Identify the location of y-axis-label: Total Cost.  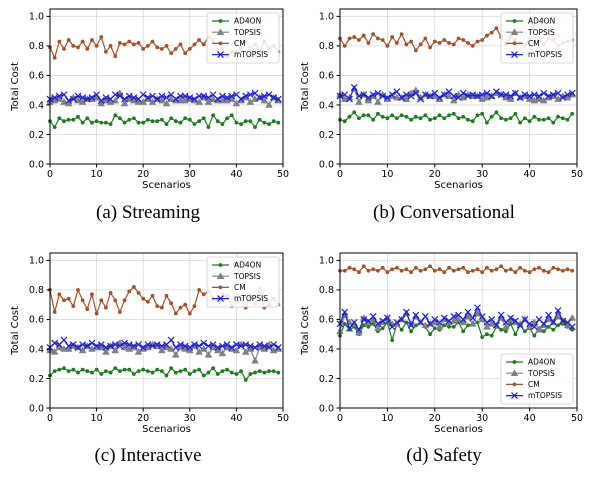
(15, 87).